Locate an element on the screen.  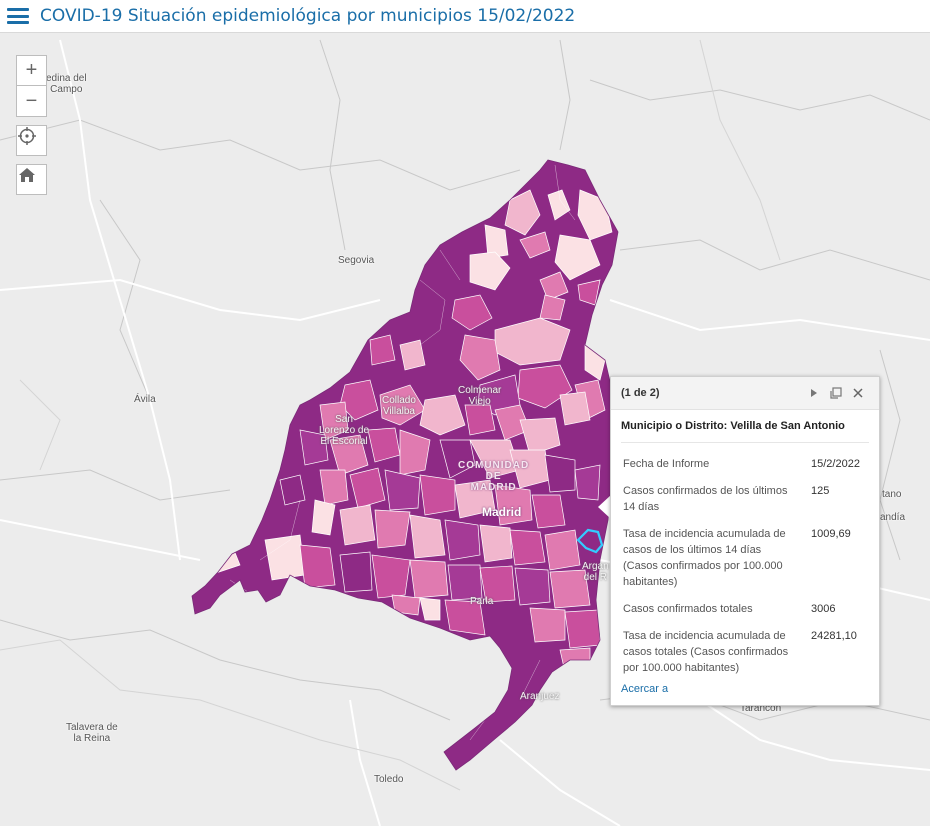
play-icon is located at coordinates (814, 393).